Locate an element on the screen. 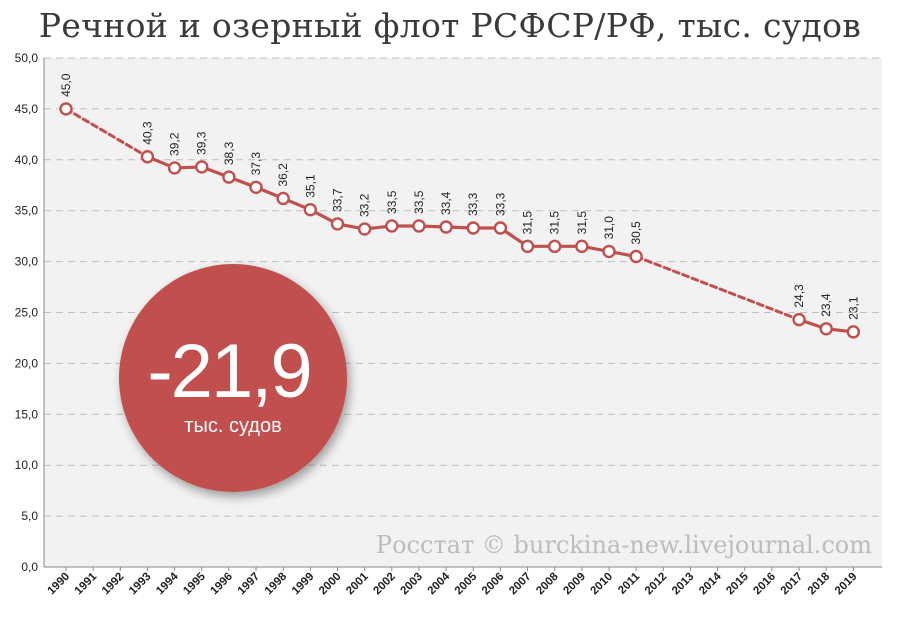 The width and height of the screenshot is (900, 624). y-tick-label: 35,0 is located at coordinates (27, 211).